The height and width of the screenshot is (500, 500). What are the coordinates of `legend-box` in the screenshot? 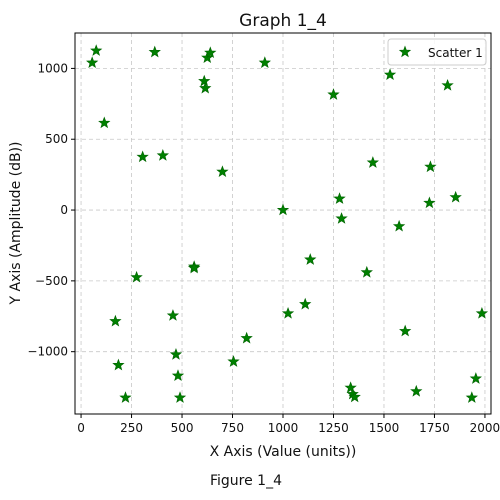 It's located at (437, 52).